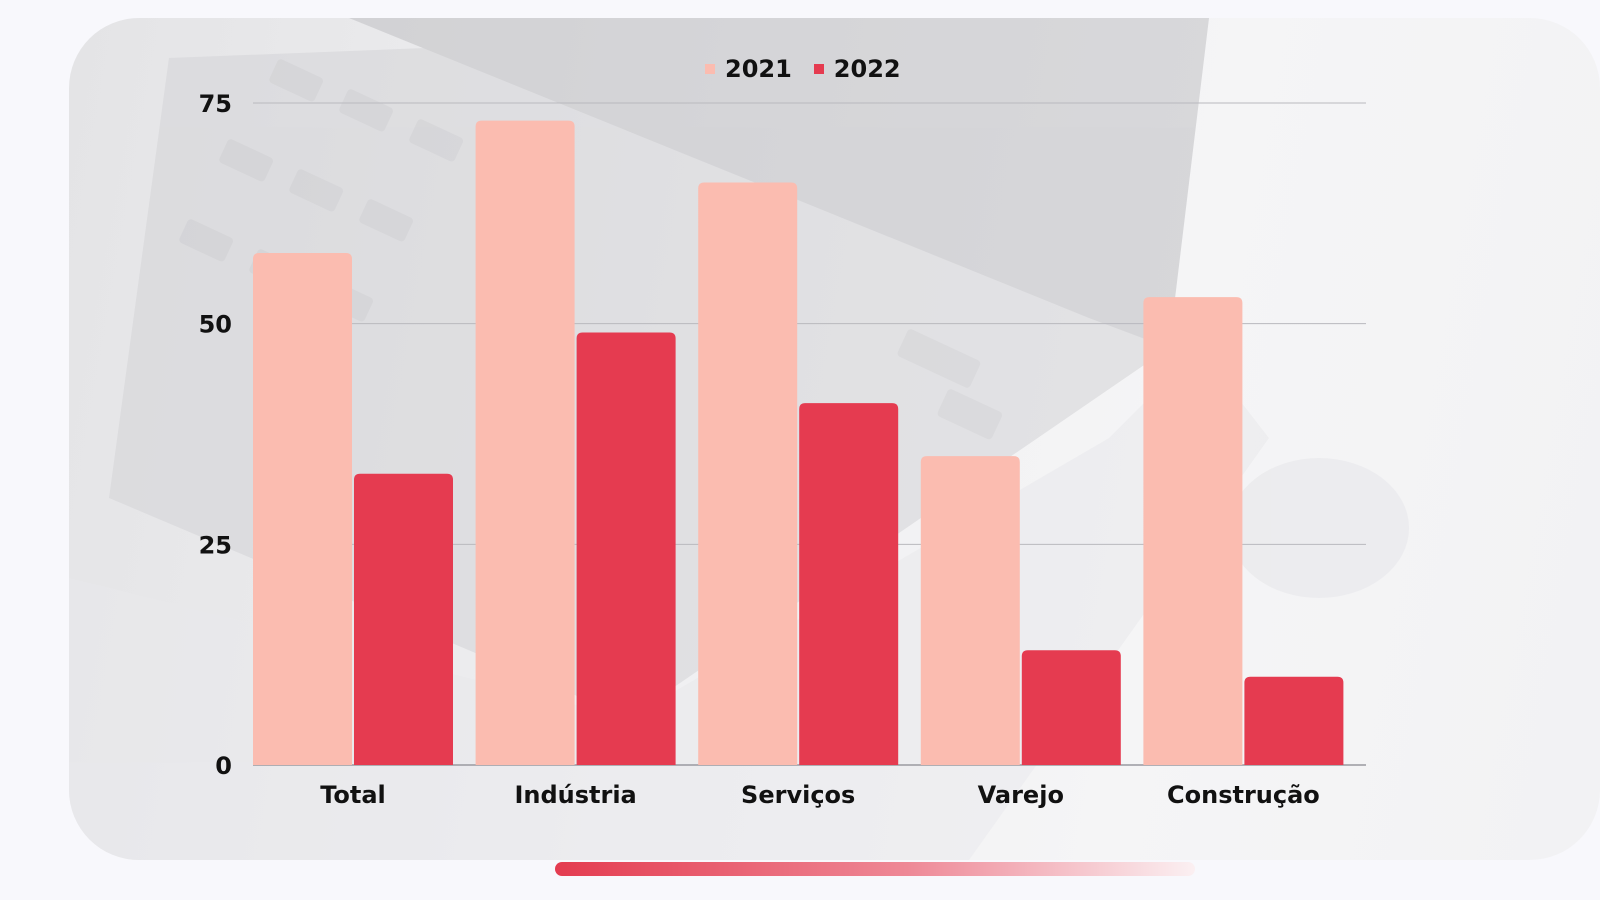 The image size is (1600, 900). I want to click on legend-item-2021: 2021, so click(748, 69).